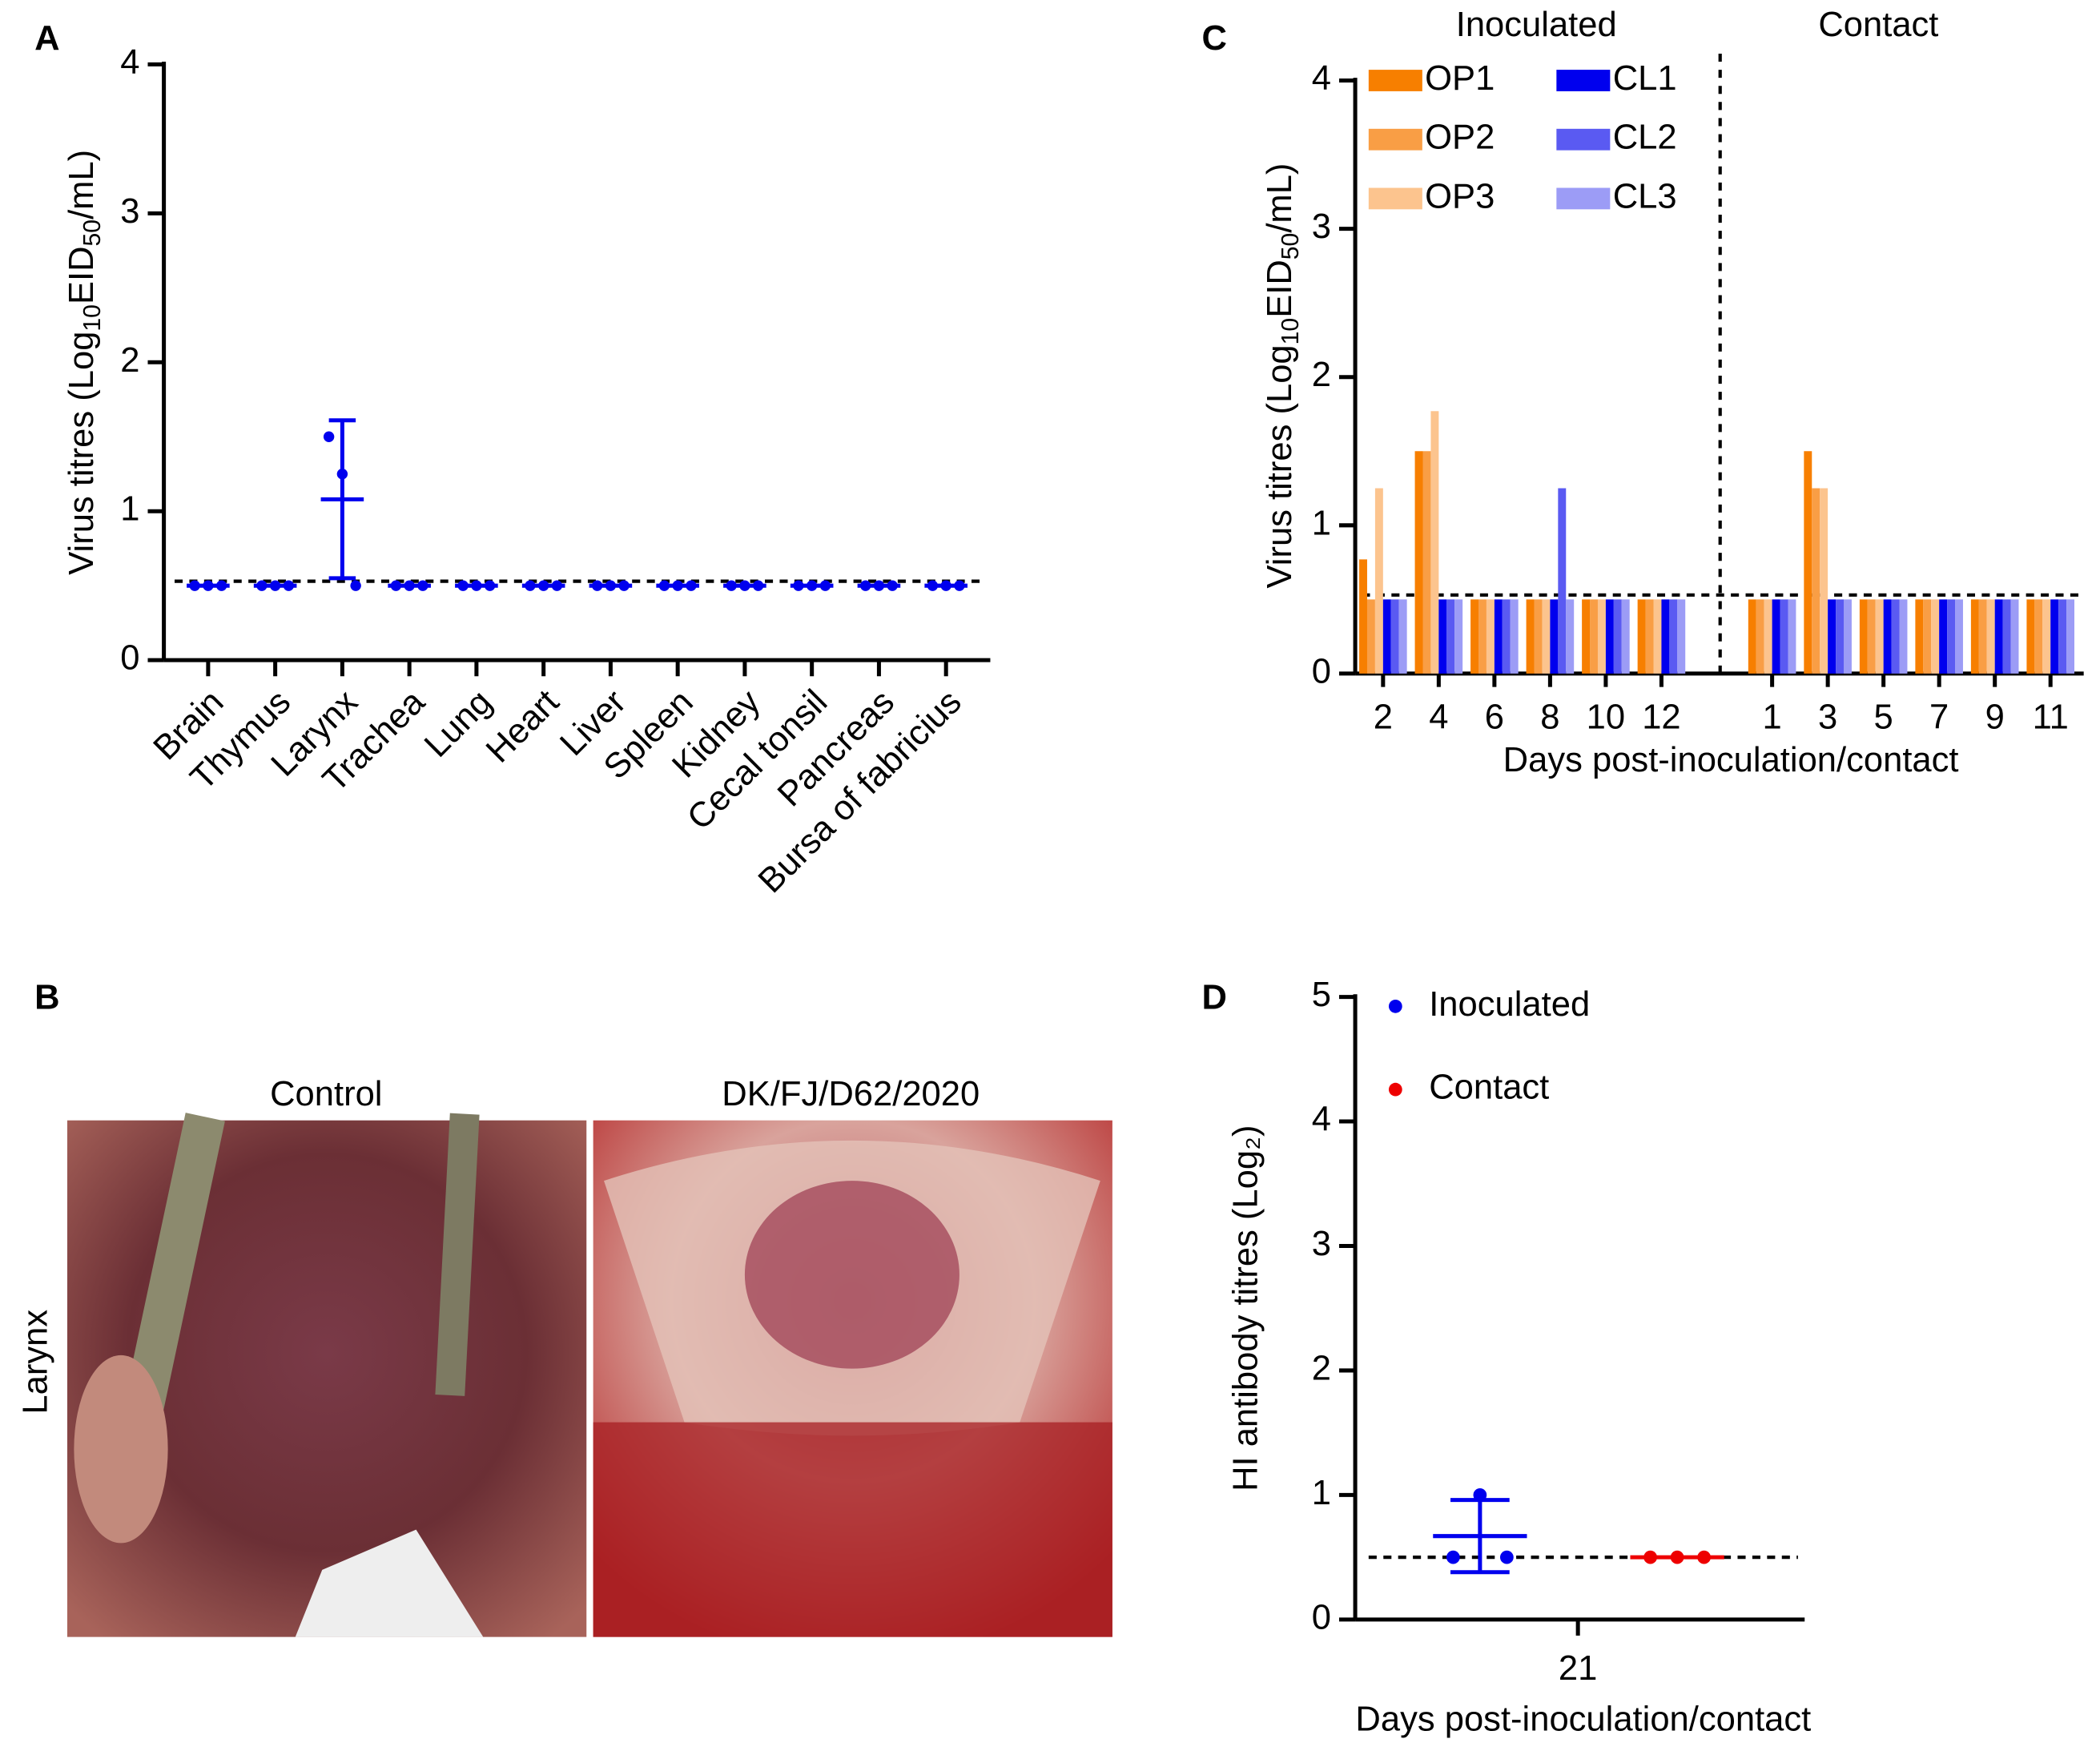 The width and height of the screenshot is (2100, 1751). I want to click on y-axis-label-part: 10, so click(92, 318).